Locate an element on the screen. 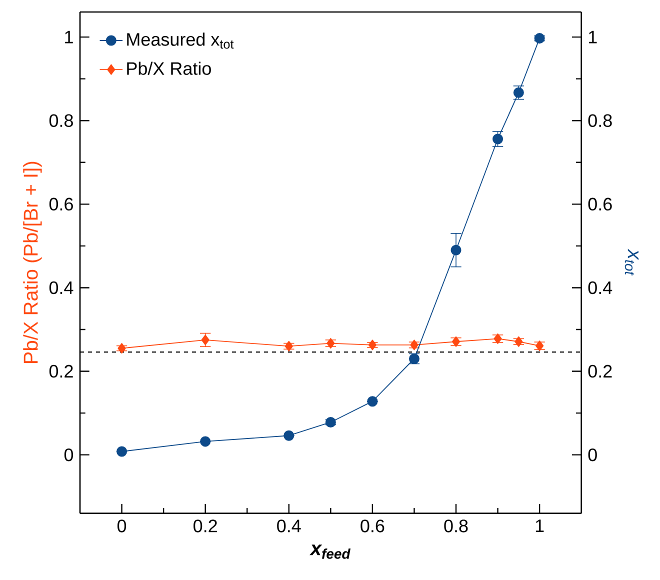 The height and width of the screenshot is (580, 660). y-tick-label: 1 is located at coordinates (69, 37).